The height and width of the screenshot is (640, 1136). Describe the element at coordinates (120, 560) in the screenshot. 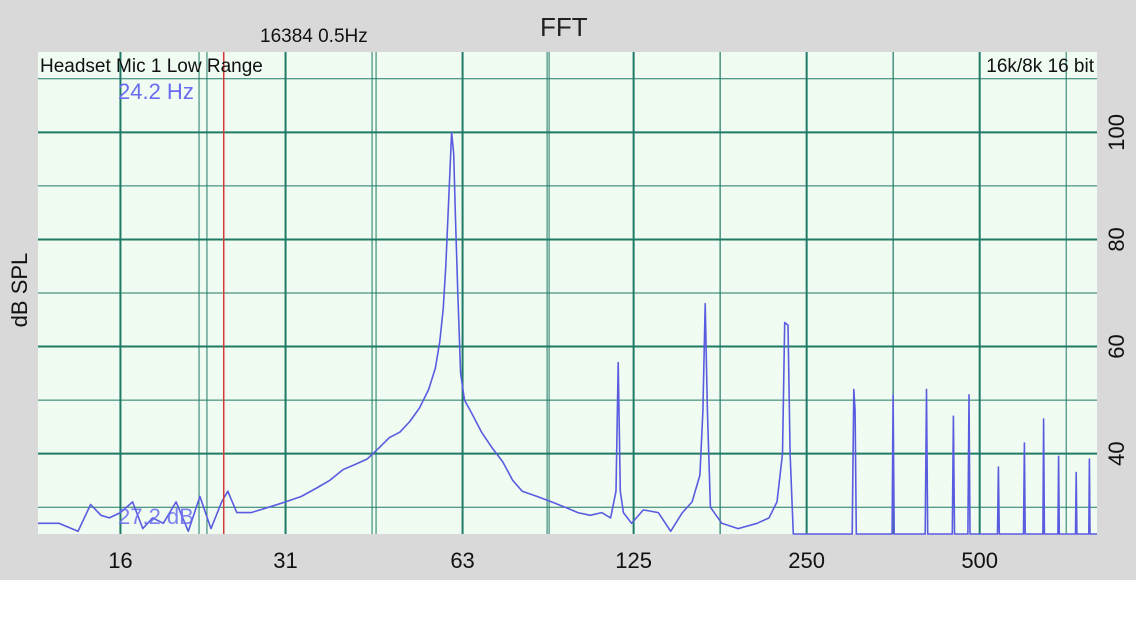

I see `x-tick-label: 16` at that location.